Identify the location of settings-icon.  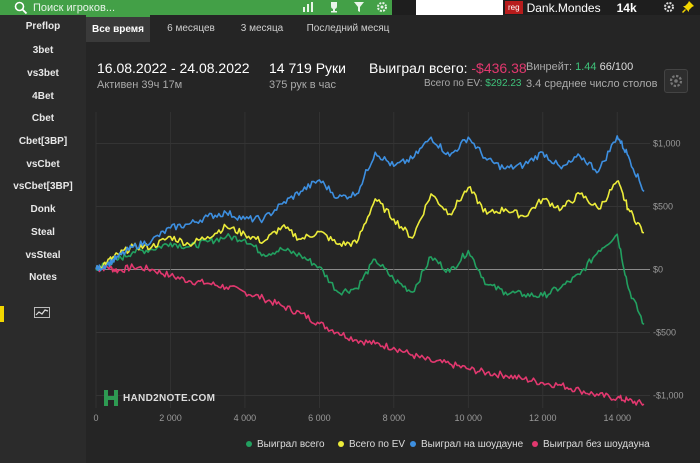
(382, 7).